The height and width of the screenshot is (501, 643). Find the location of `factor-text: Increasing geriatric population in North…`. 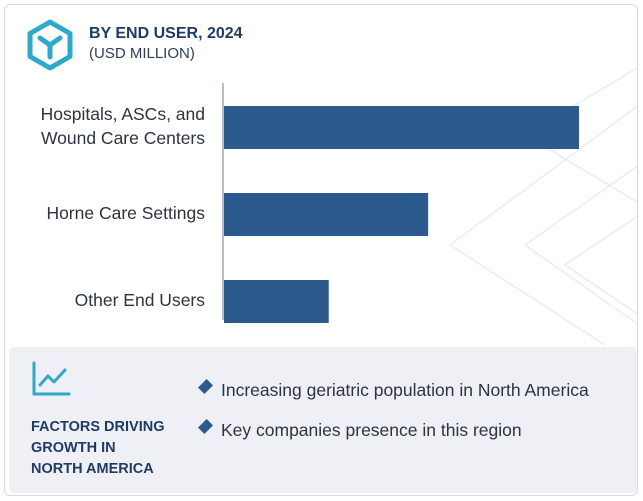

factor-text: Increasing geriatric population in North… is located at coordinates (405, 390).